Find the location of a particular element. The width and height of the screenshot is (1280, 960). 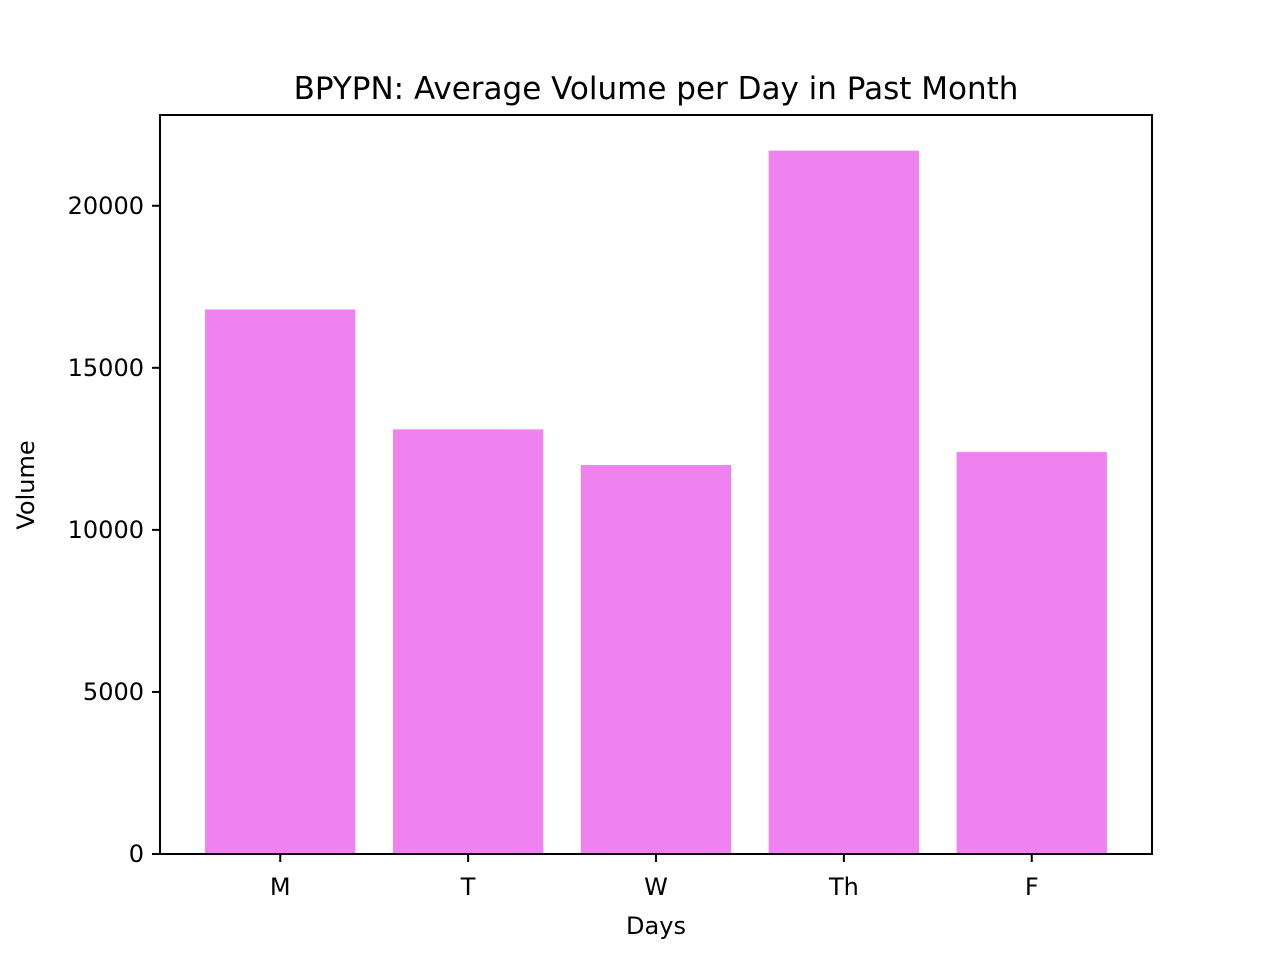

bar-m is located at coordinates (280, 581).